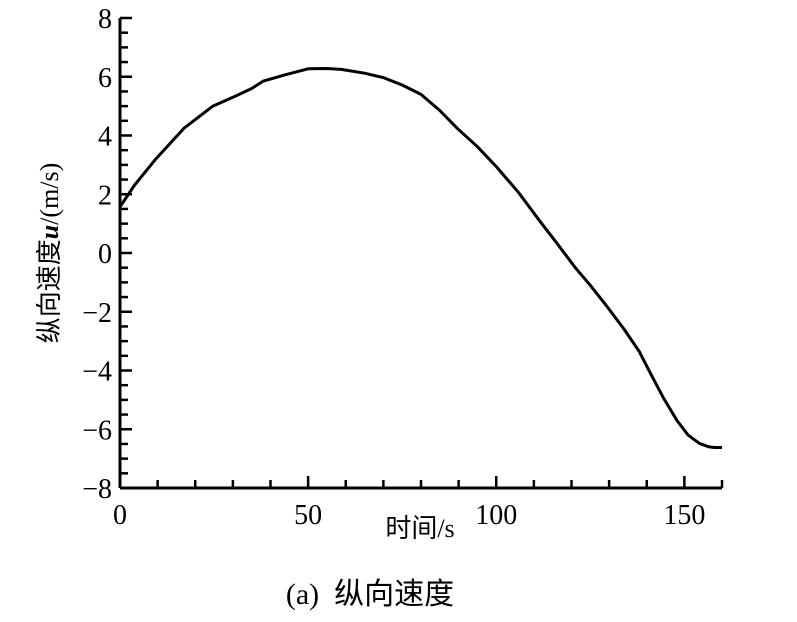 Image resolution: width=797 pixels, height=622 pixels. I want to click on x-tick-label: 150, so click(684, 515).